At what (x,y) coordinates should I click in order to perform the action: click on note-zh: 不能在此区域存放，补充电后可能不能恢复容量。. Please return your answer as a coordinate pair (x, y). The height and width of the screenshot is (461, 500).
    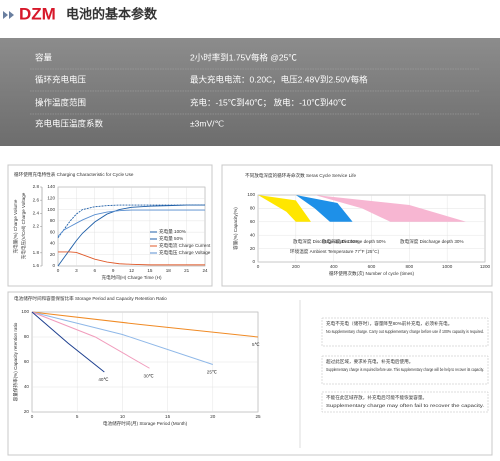
    Looking at the image, I should click on (376, 397).